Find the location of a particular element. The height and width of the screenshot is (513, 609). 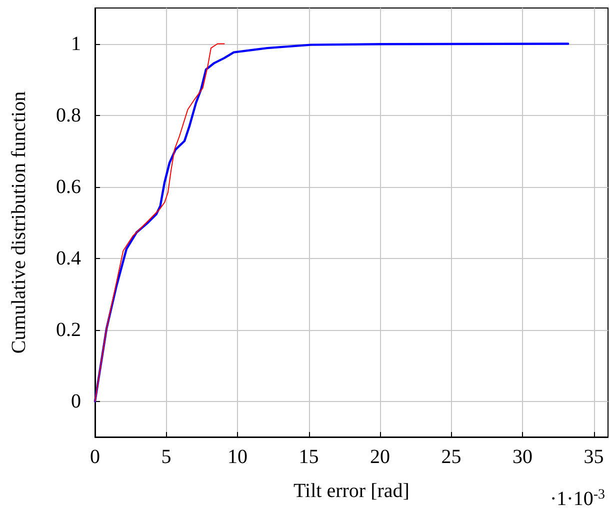

x-tick-label: 20 is located at coordinates (380, 457).